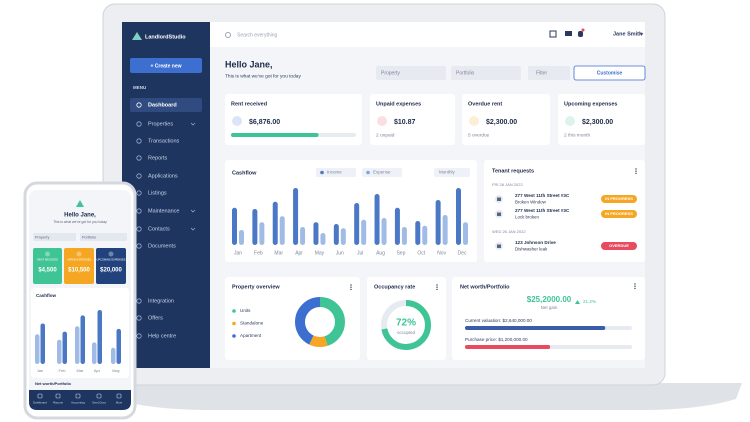 The image size is (750, 422). I want to click on nav-label: Dashboard, so click(40, 403).